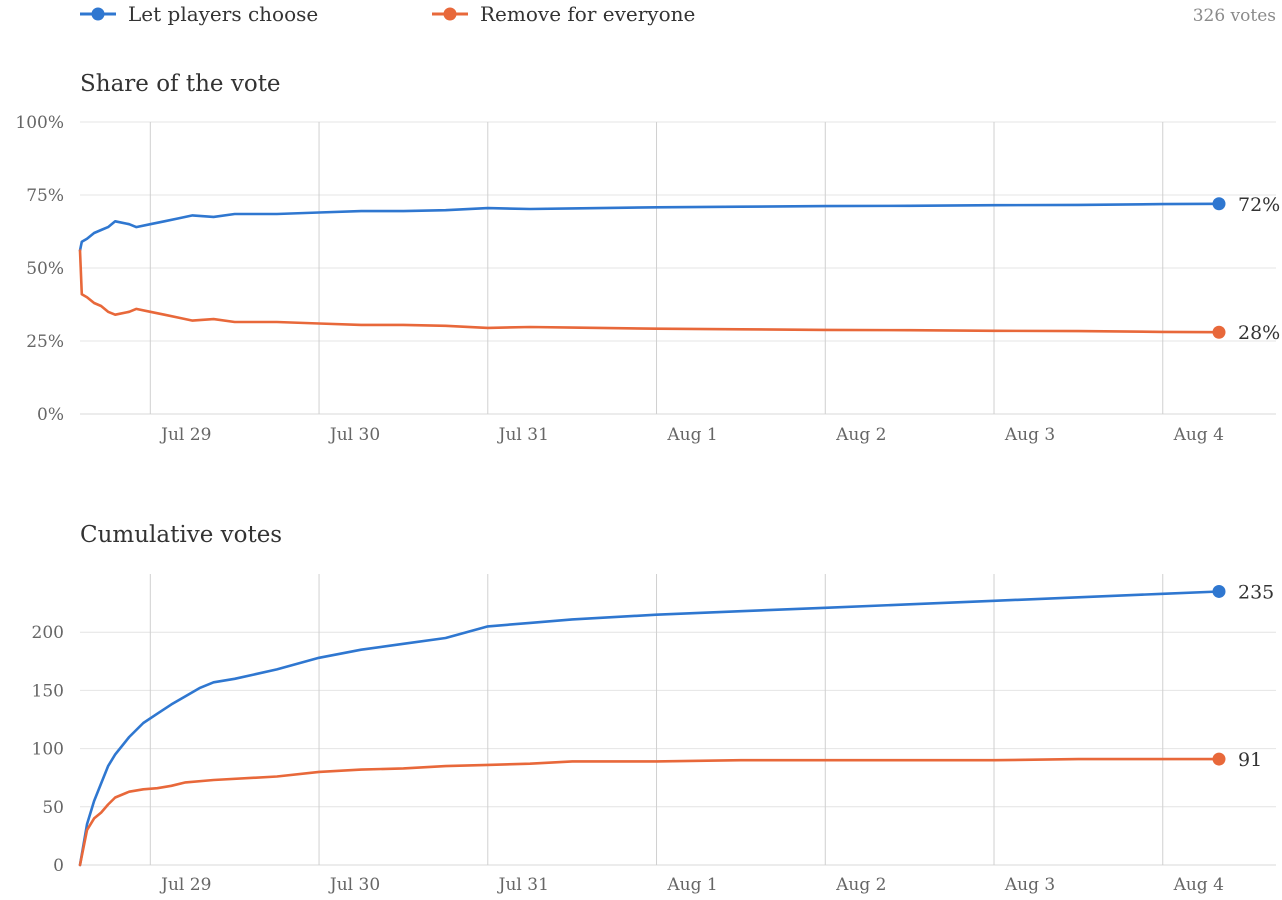 This screenshot has width=1282, height=900. I want to click on chart-title: Share of the vote, so click(180, 84).